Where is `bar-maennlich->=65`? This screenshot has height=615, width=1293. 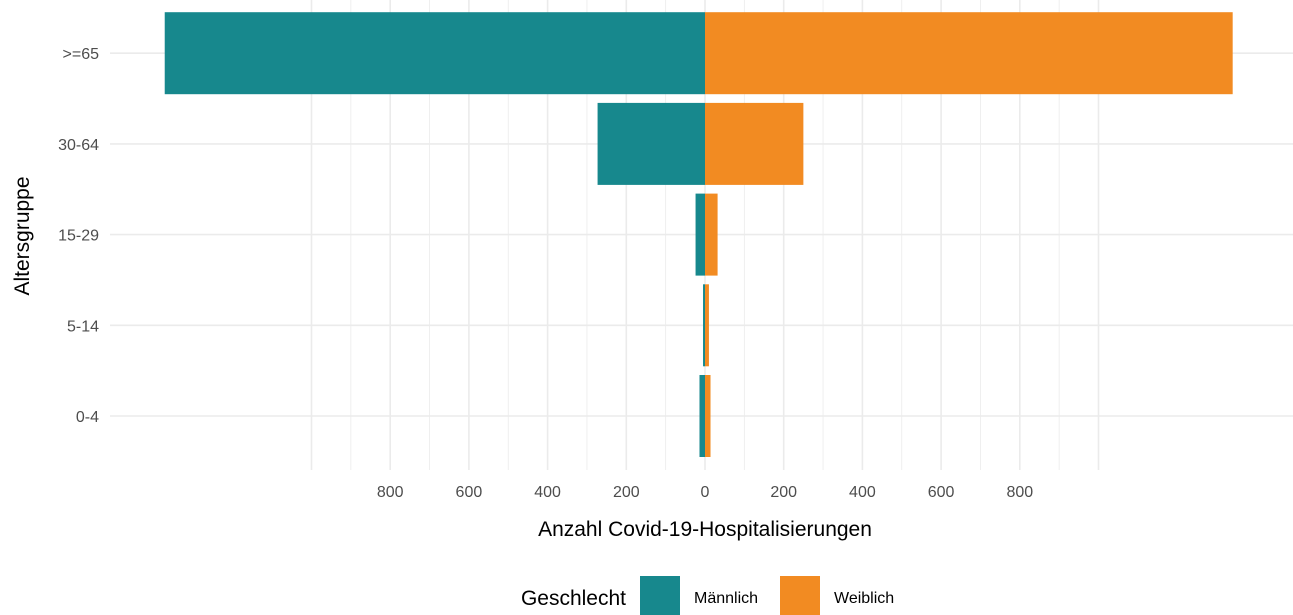
bar-maennlich->=65 is located at coordinates (435, 53).